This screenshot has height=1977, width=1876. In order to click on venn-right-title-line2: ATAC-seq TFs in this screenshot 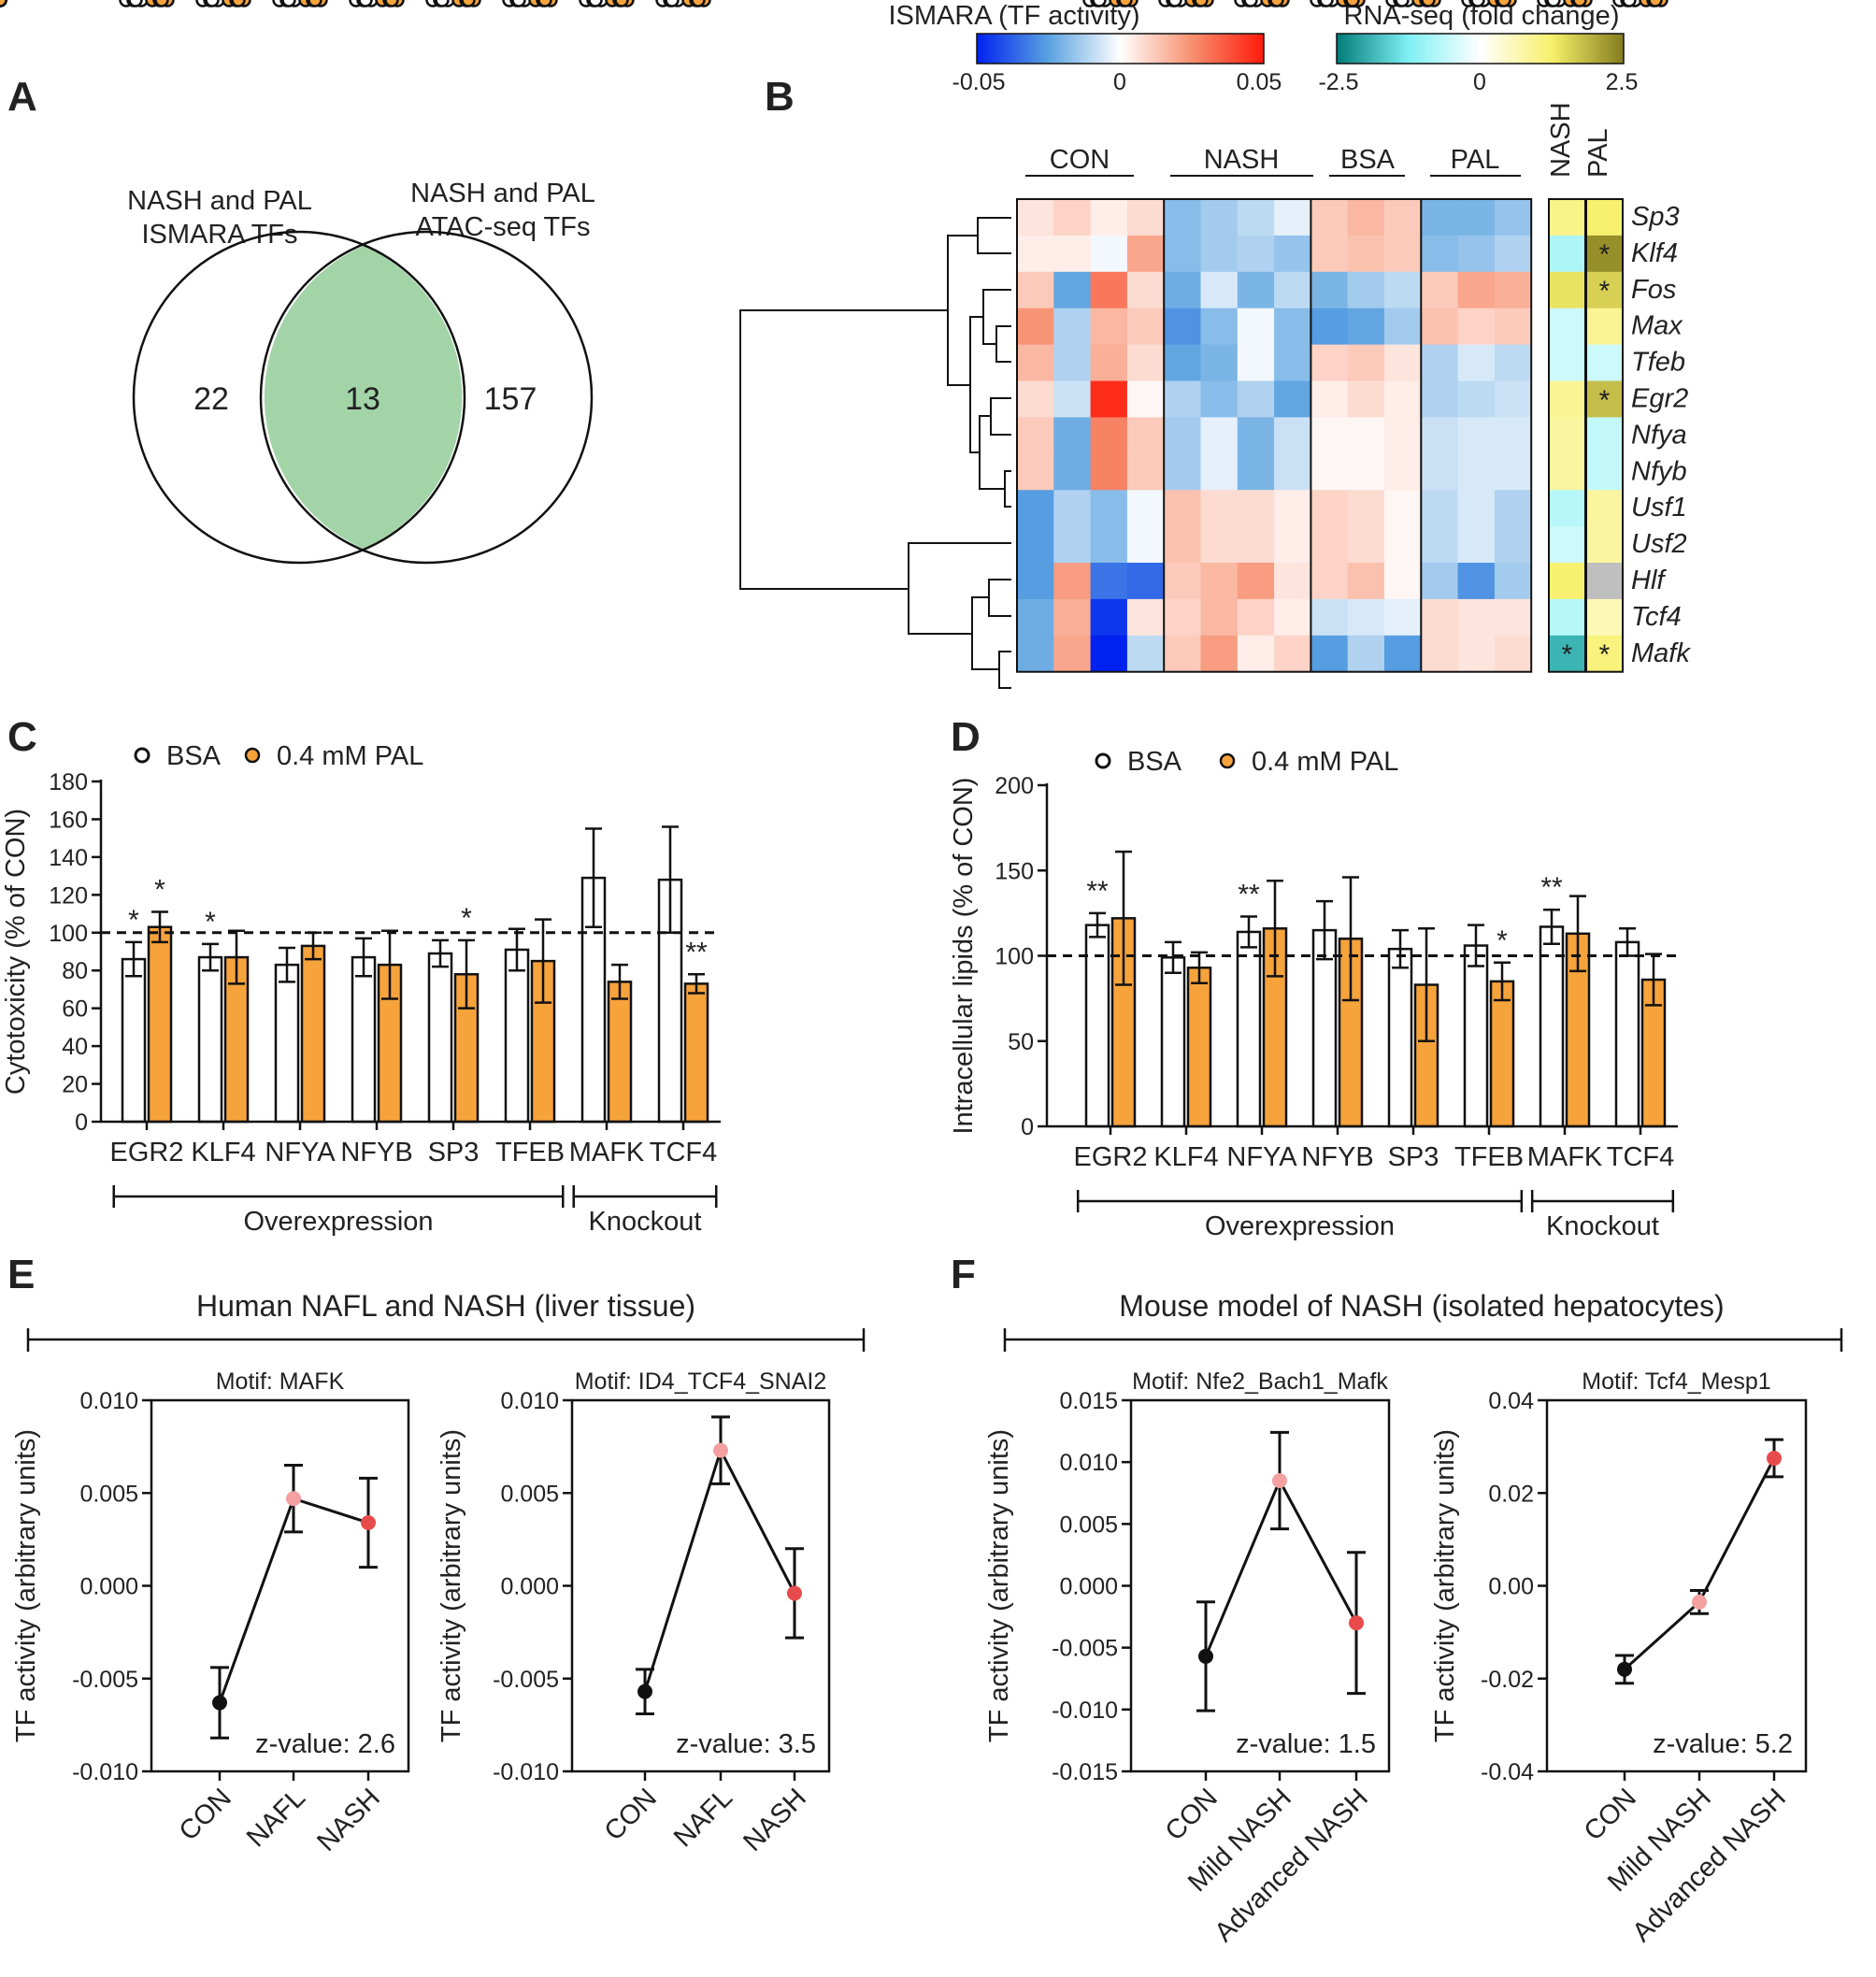, I will do `click(504, 227)`.